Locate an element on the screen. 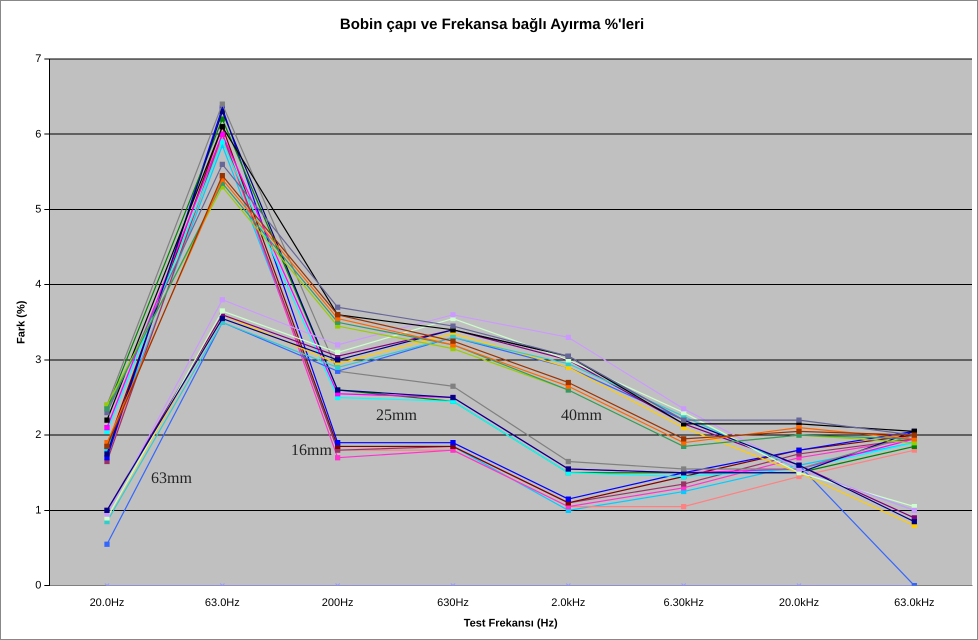 The image size is (978, 640). y-tick-label: 6 is located at coordinates (38, 134).